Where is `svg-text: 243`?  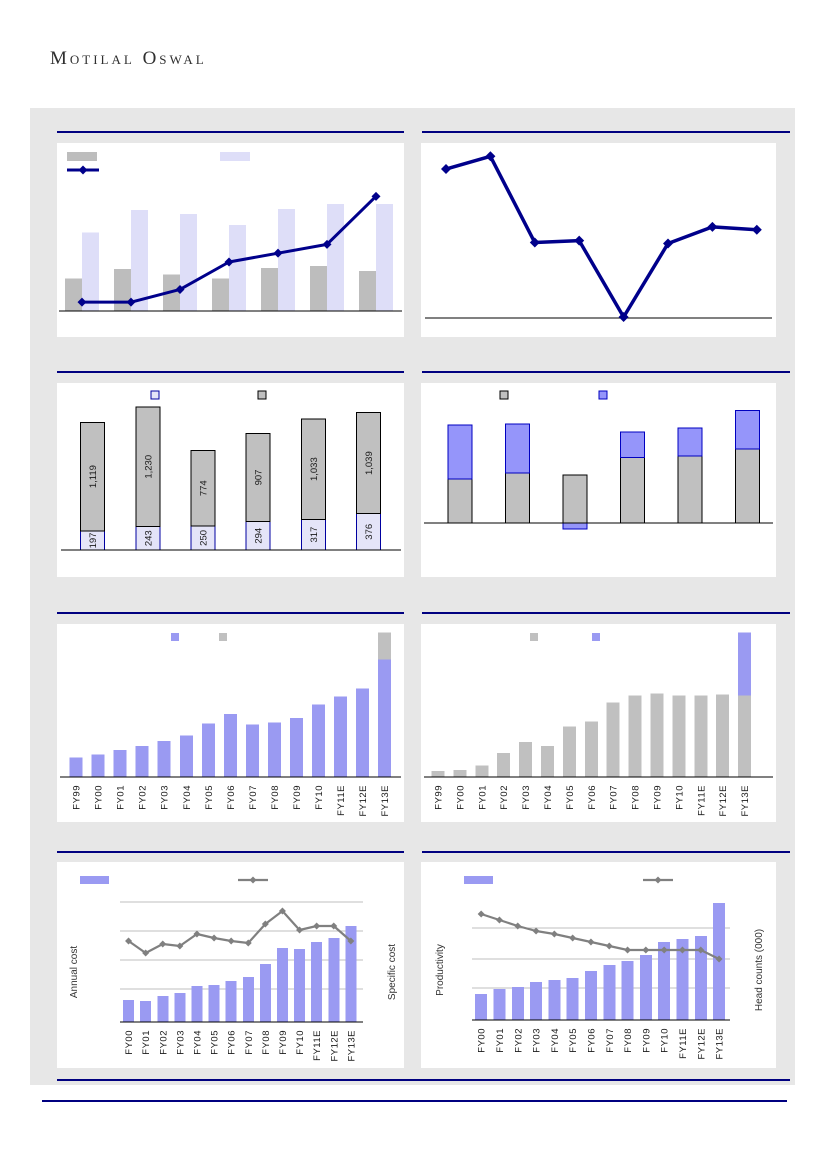
svg-text: 243 is located at coordinates (148, 538).